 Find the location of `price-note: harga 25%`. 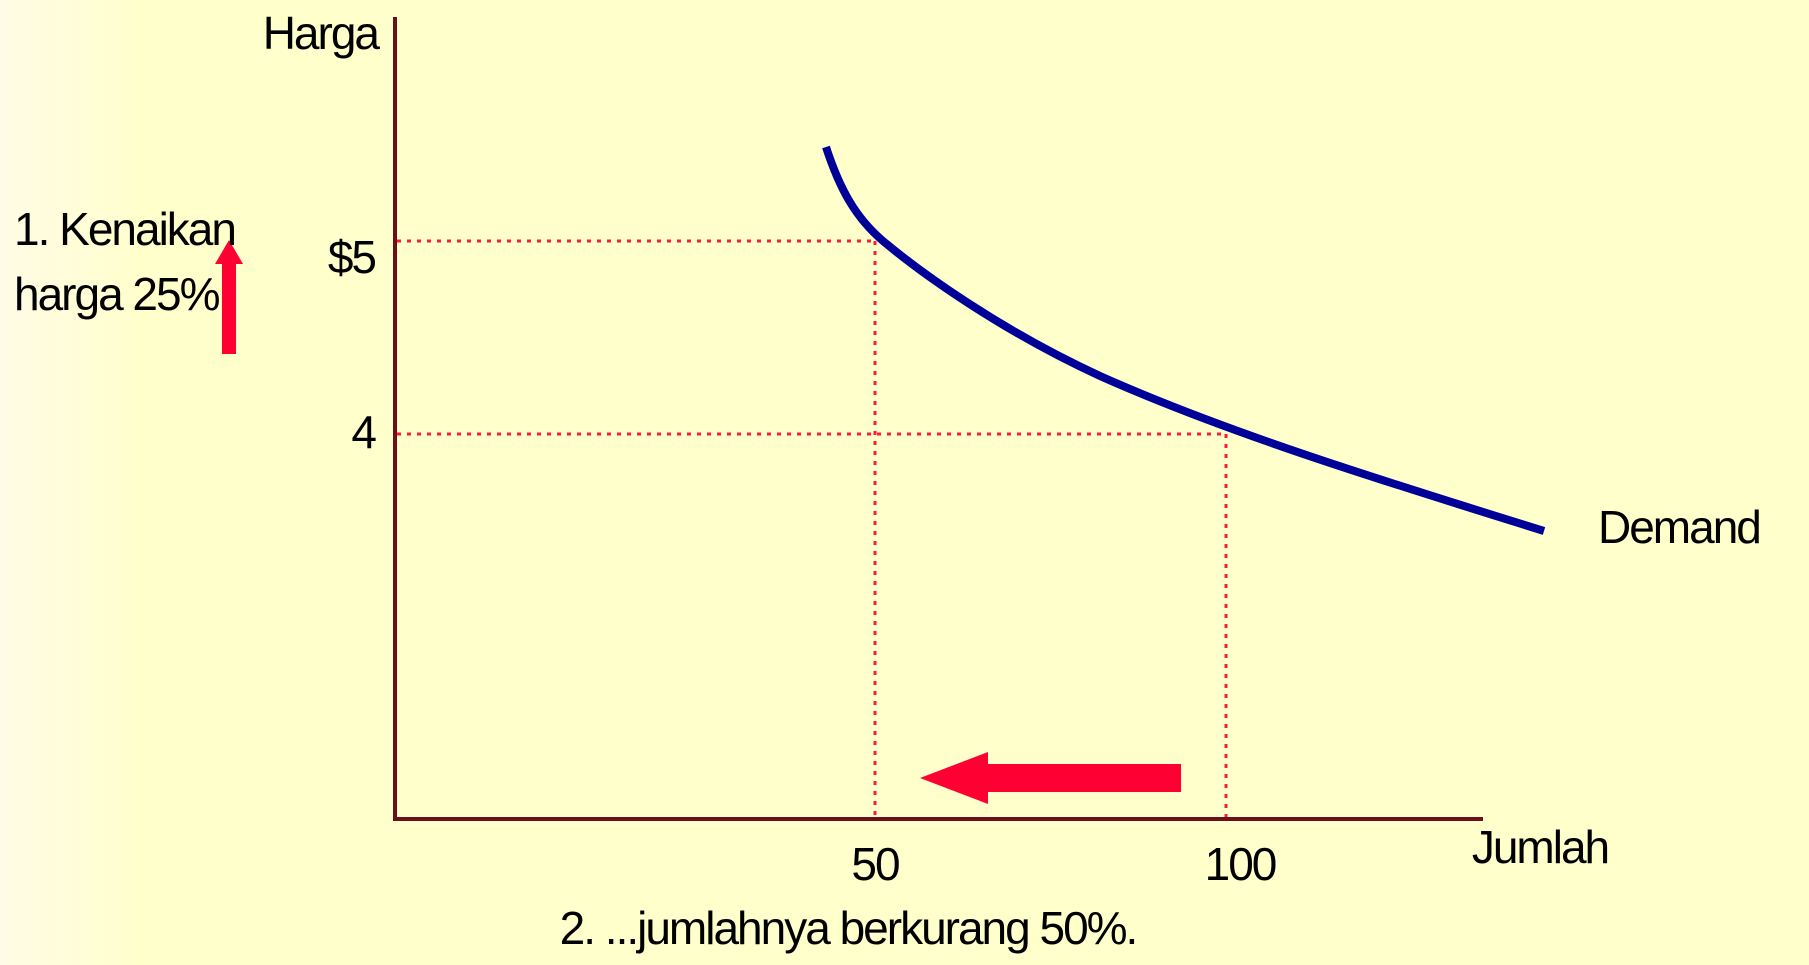

price-note: harga 25% is located at coordinates (117, 294).